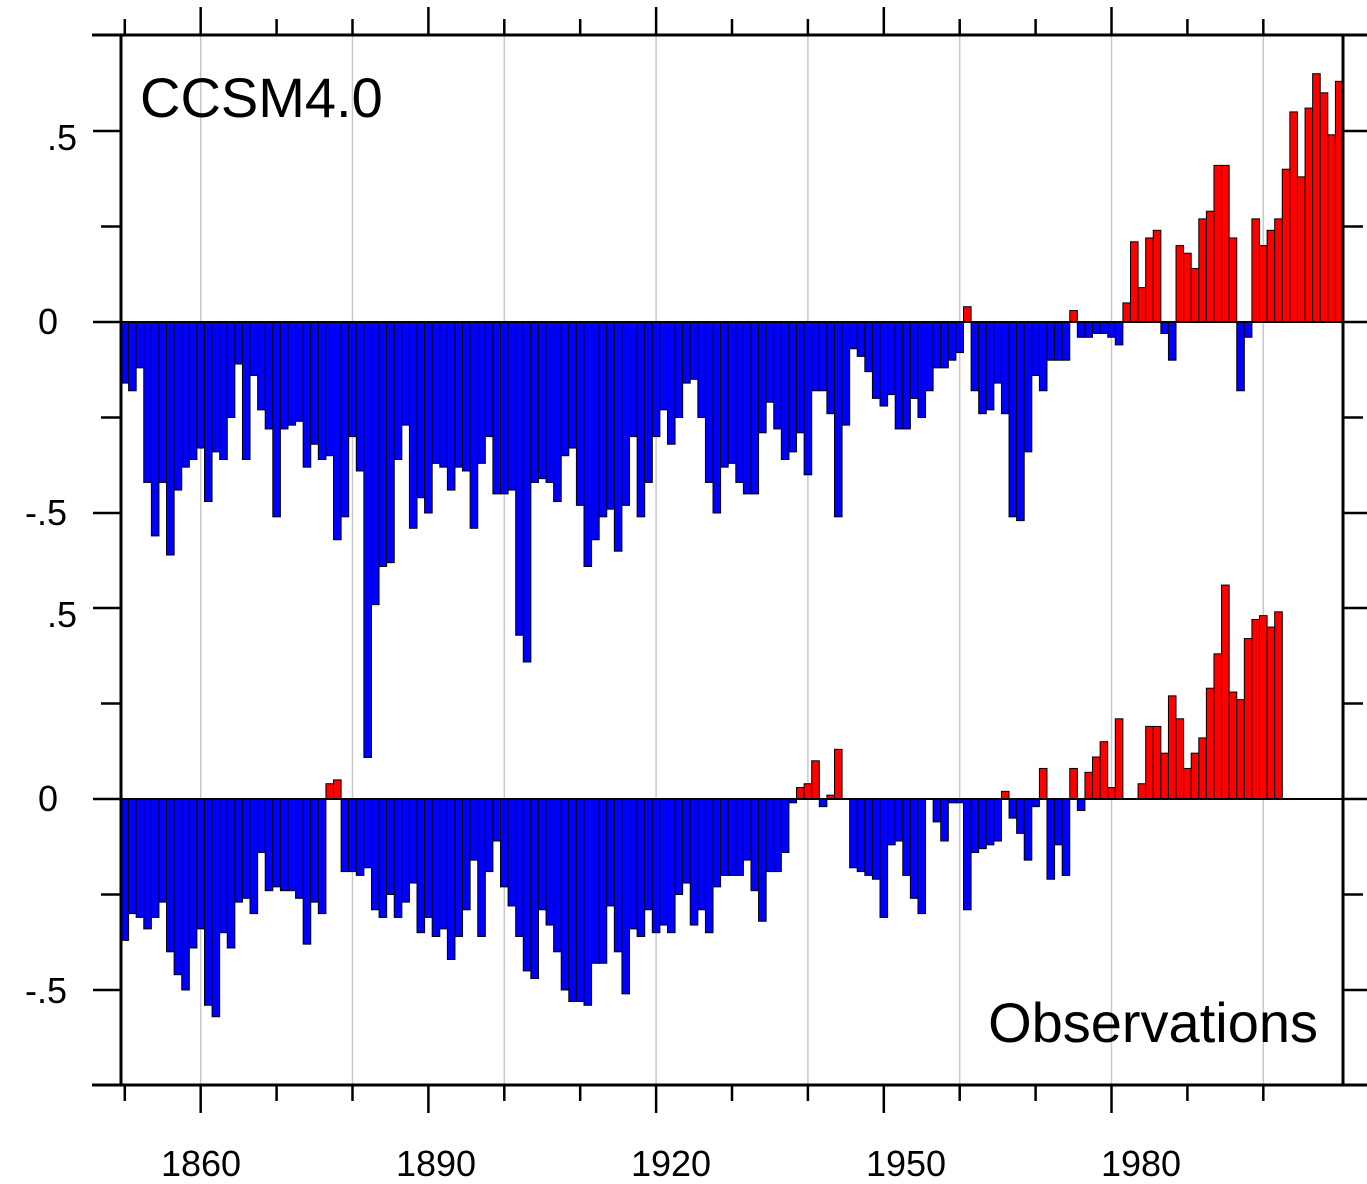 Image resolution: width=1367 pixels, height=1184 pixels. I want to click on y-tick-label: -.5, so click(46, 990).